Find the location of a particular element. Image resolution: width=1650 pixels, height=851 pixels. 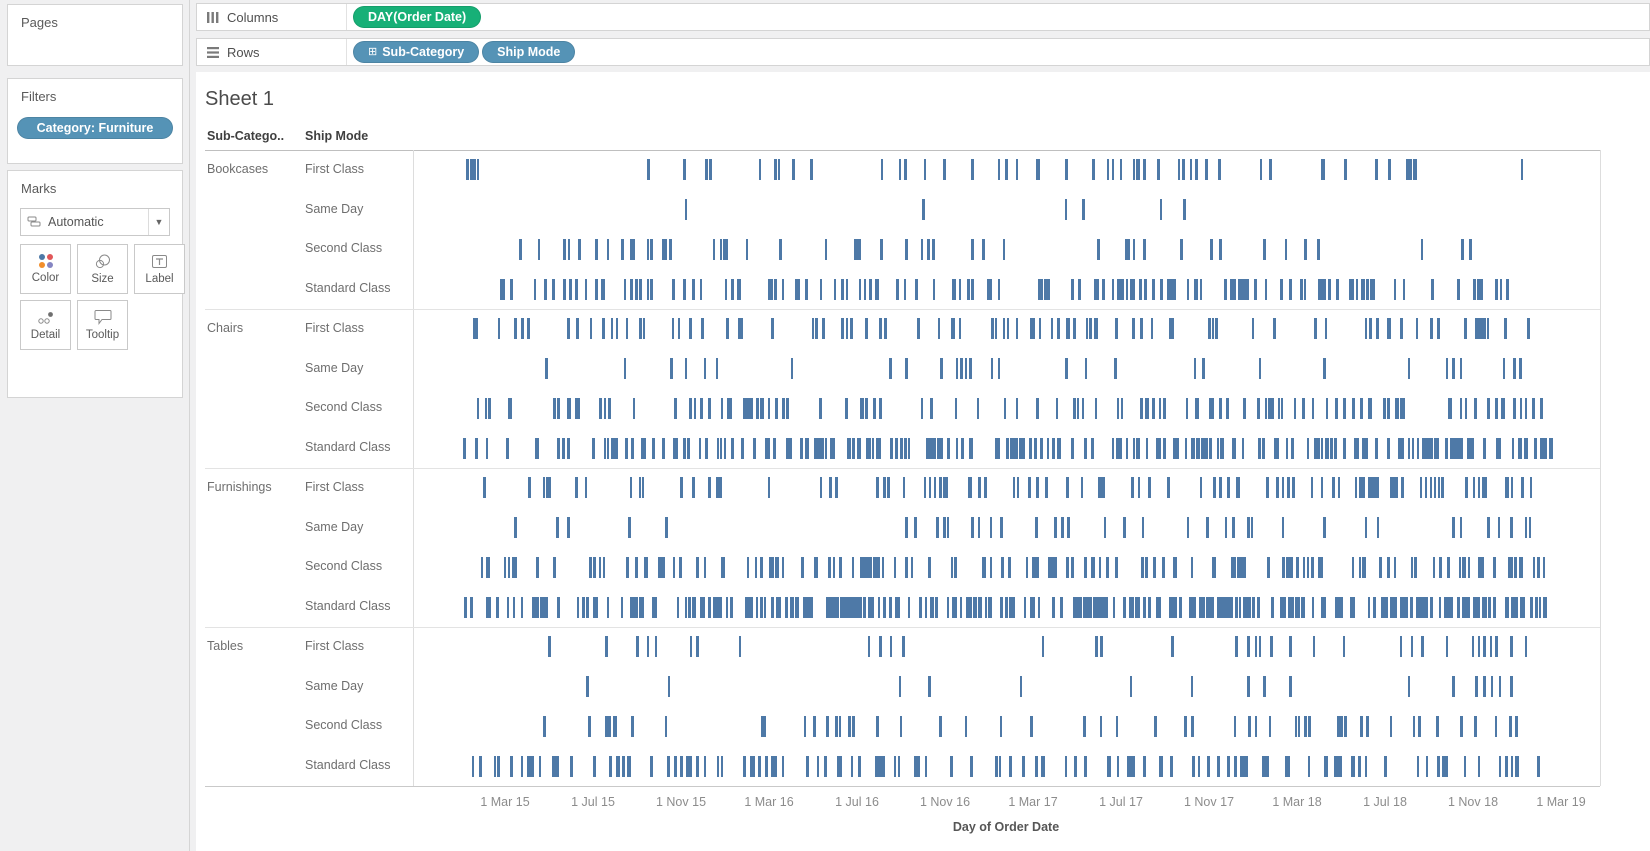

chevron-down-icon: ▼ is located at coordinates (158, 222).